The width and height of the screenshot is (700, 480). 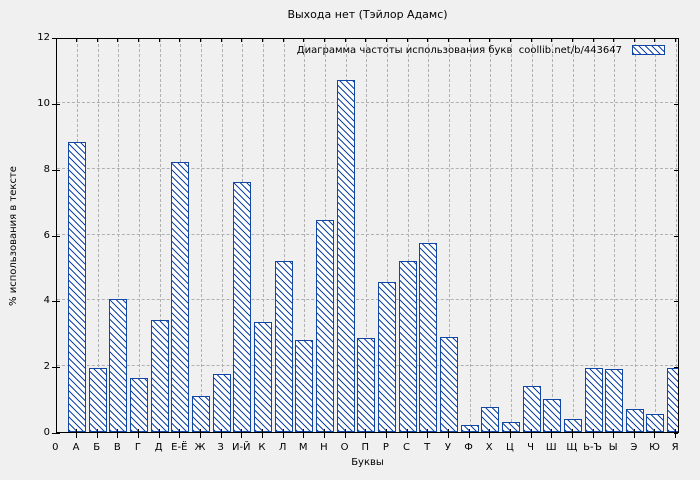 I want to click on y-tick-label-2: 2, so click(x=46, y=367).